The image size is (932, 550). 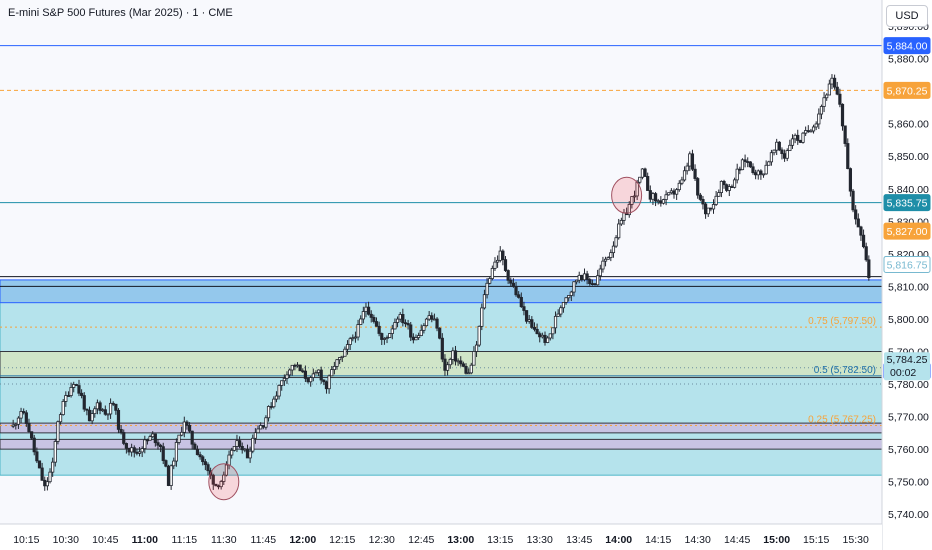 I want to click on fib-label-0: 0.75 (5,797.50), so click(x=842, y=321).